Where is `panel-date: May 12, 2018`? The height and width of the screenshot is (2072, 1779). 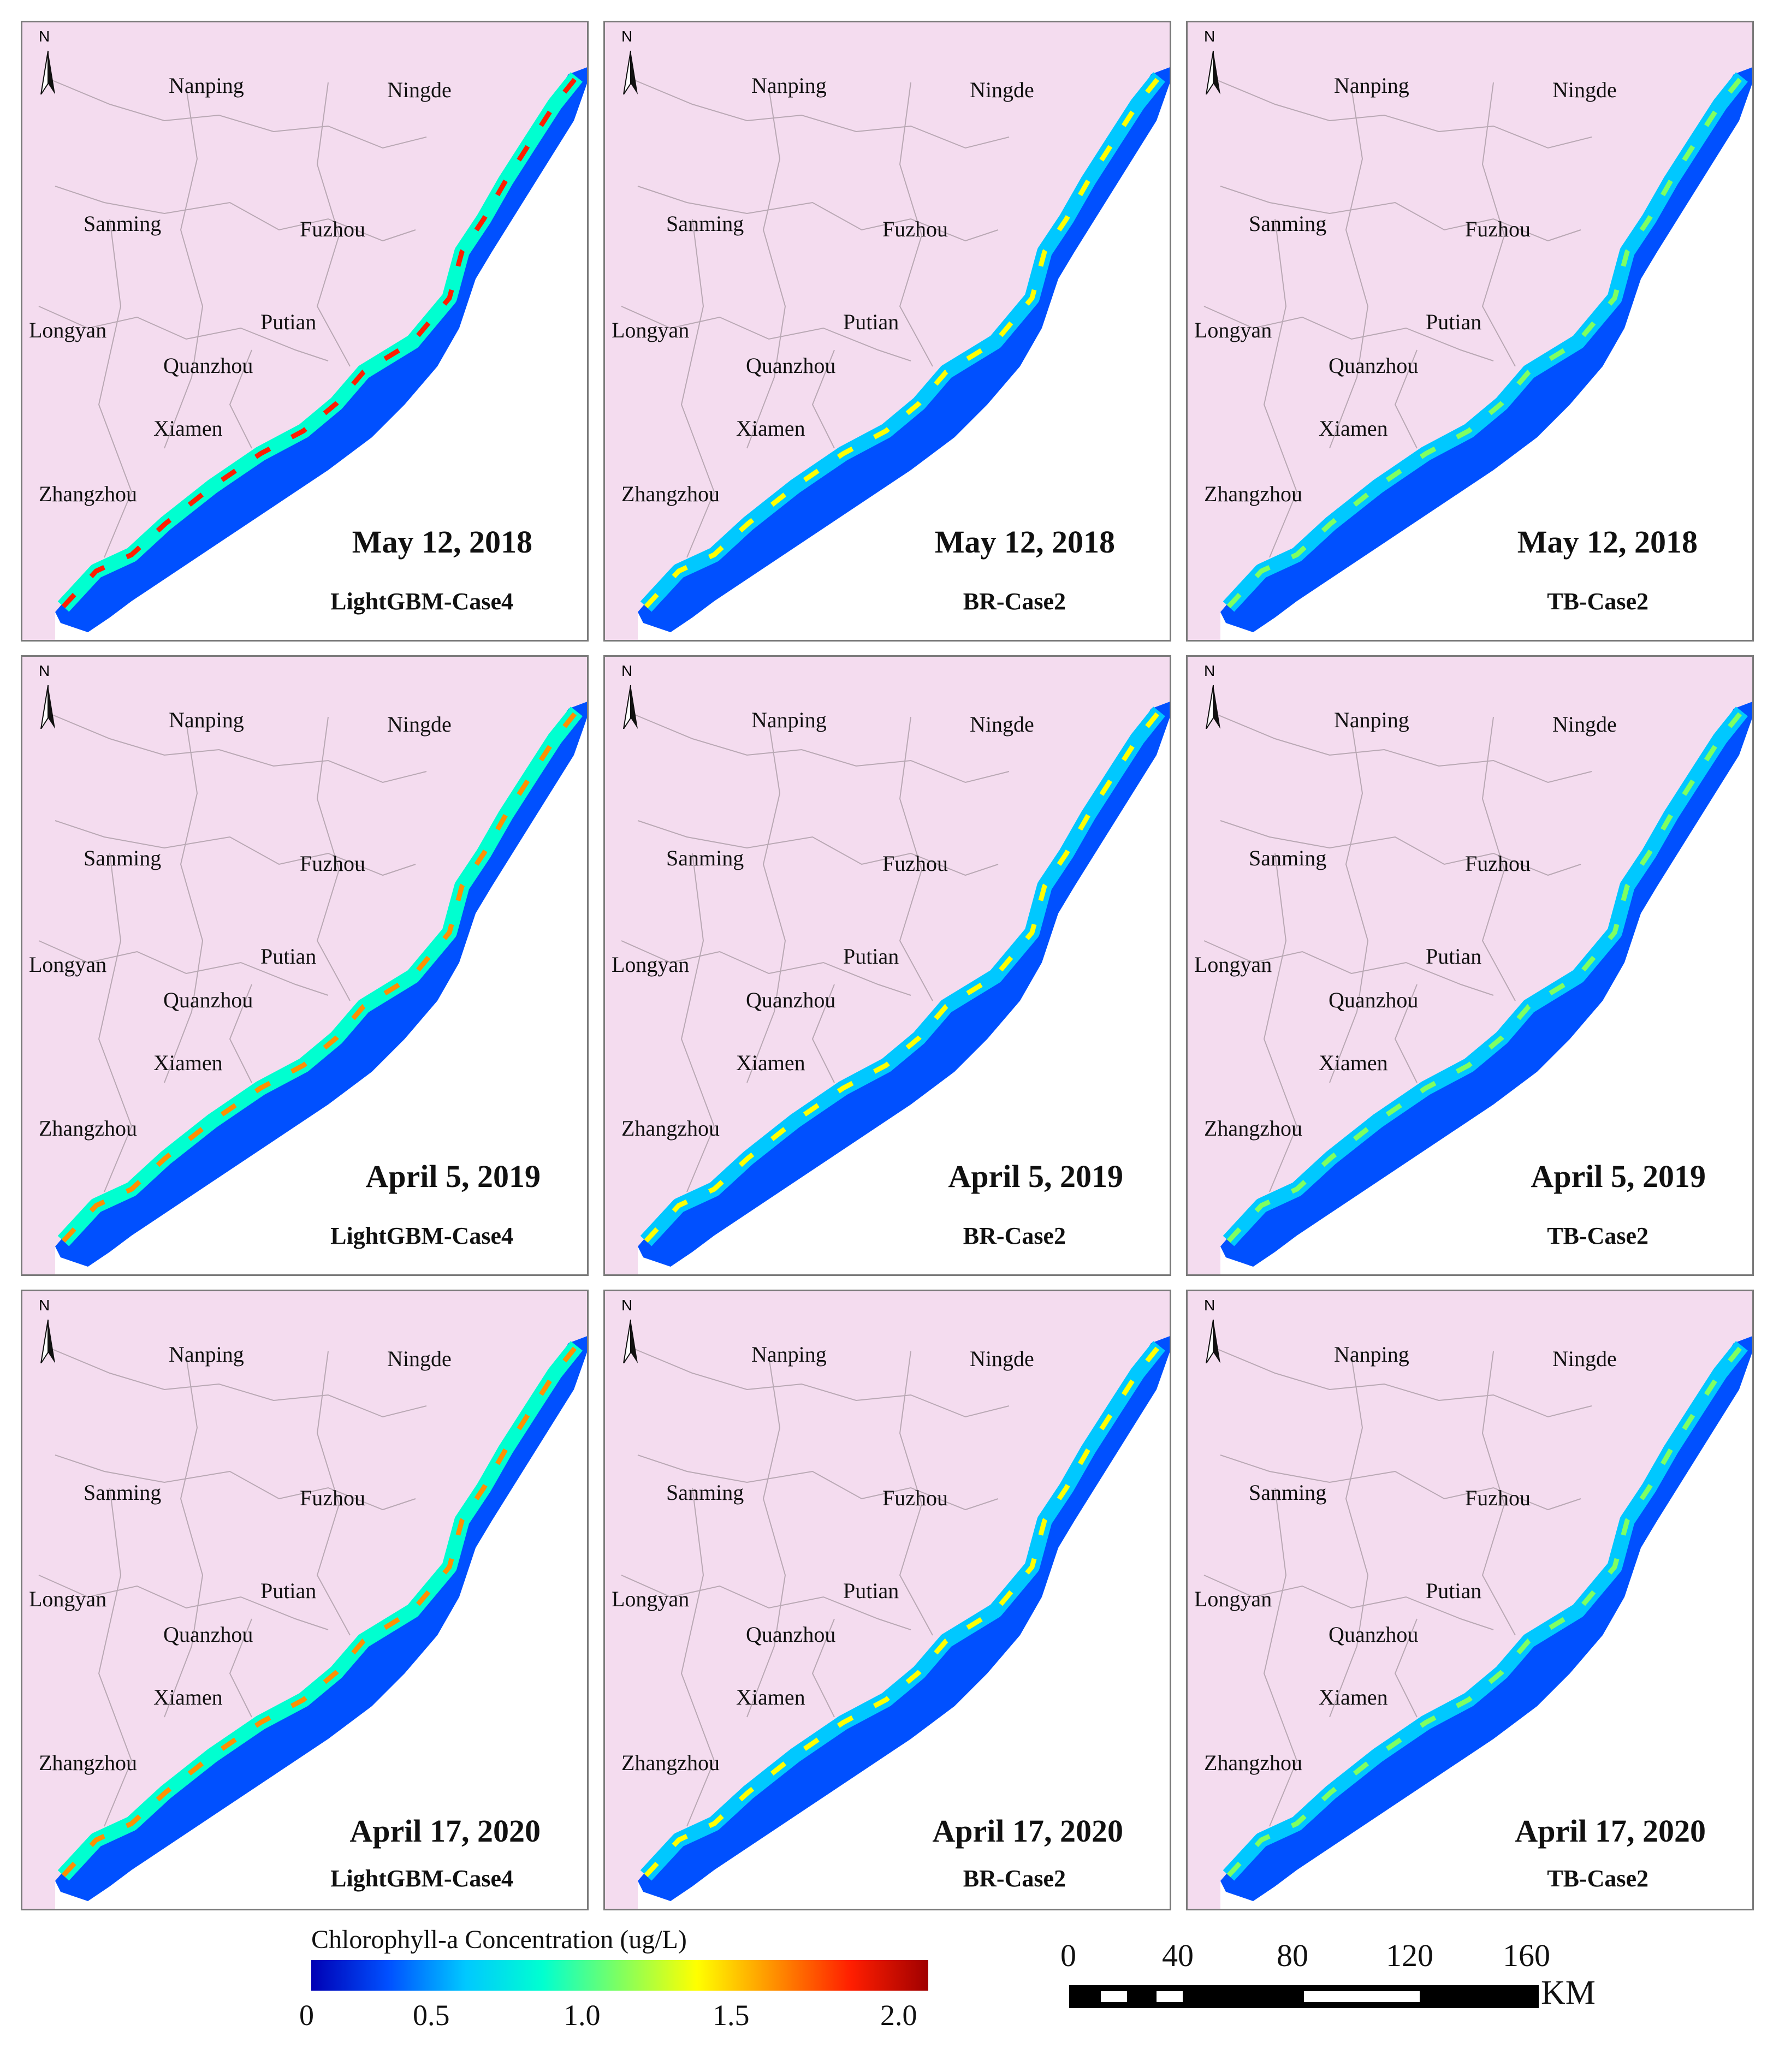 panel-date: May 12, 2018 is located at coordinates (442, 542).